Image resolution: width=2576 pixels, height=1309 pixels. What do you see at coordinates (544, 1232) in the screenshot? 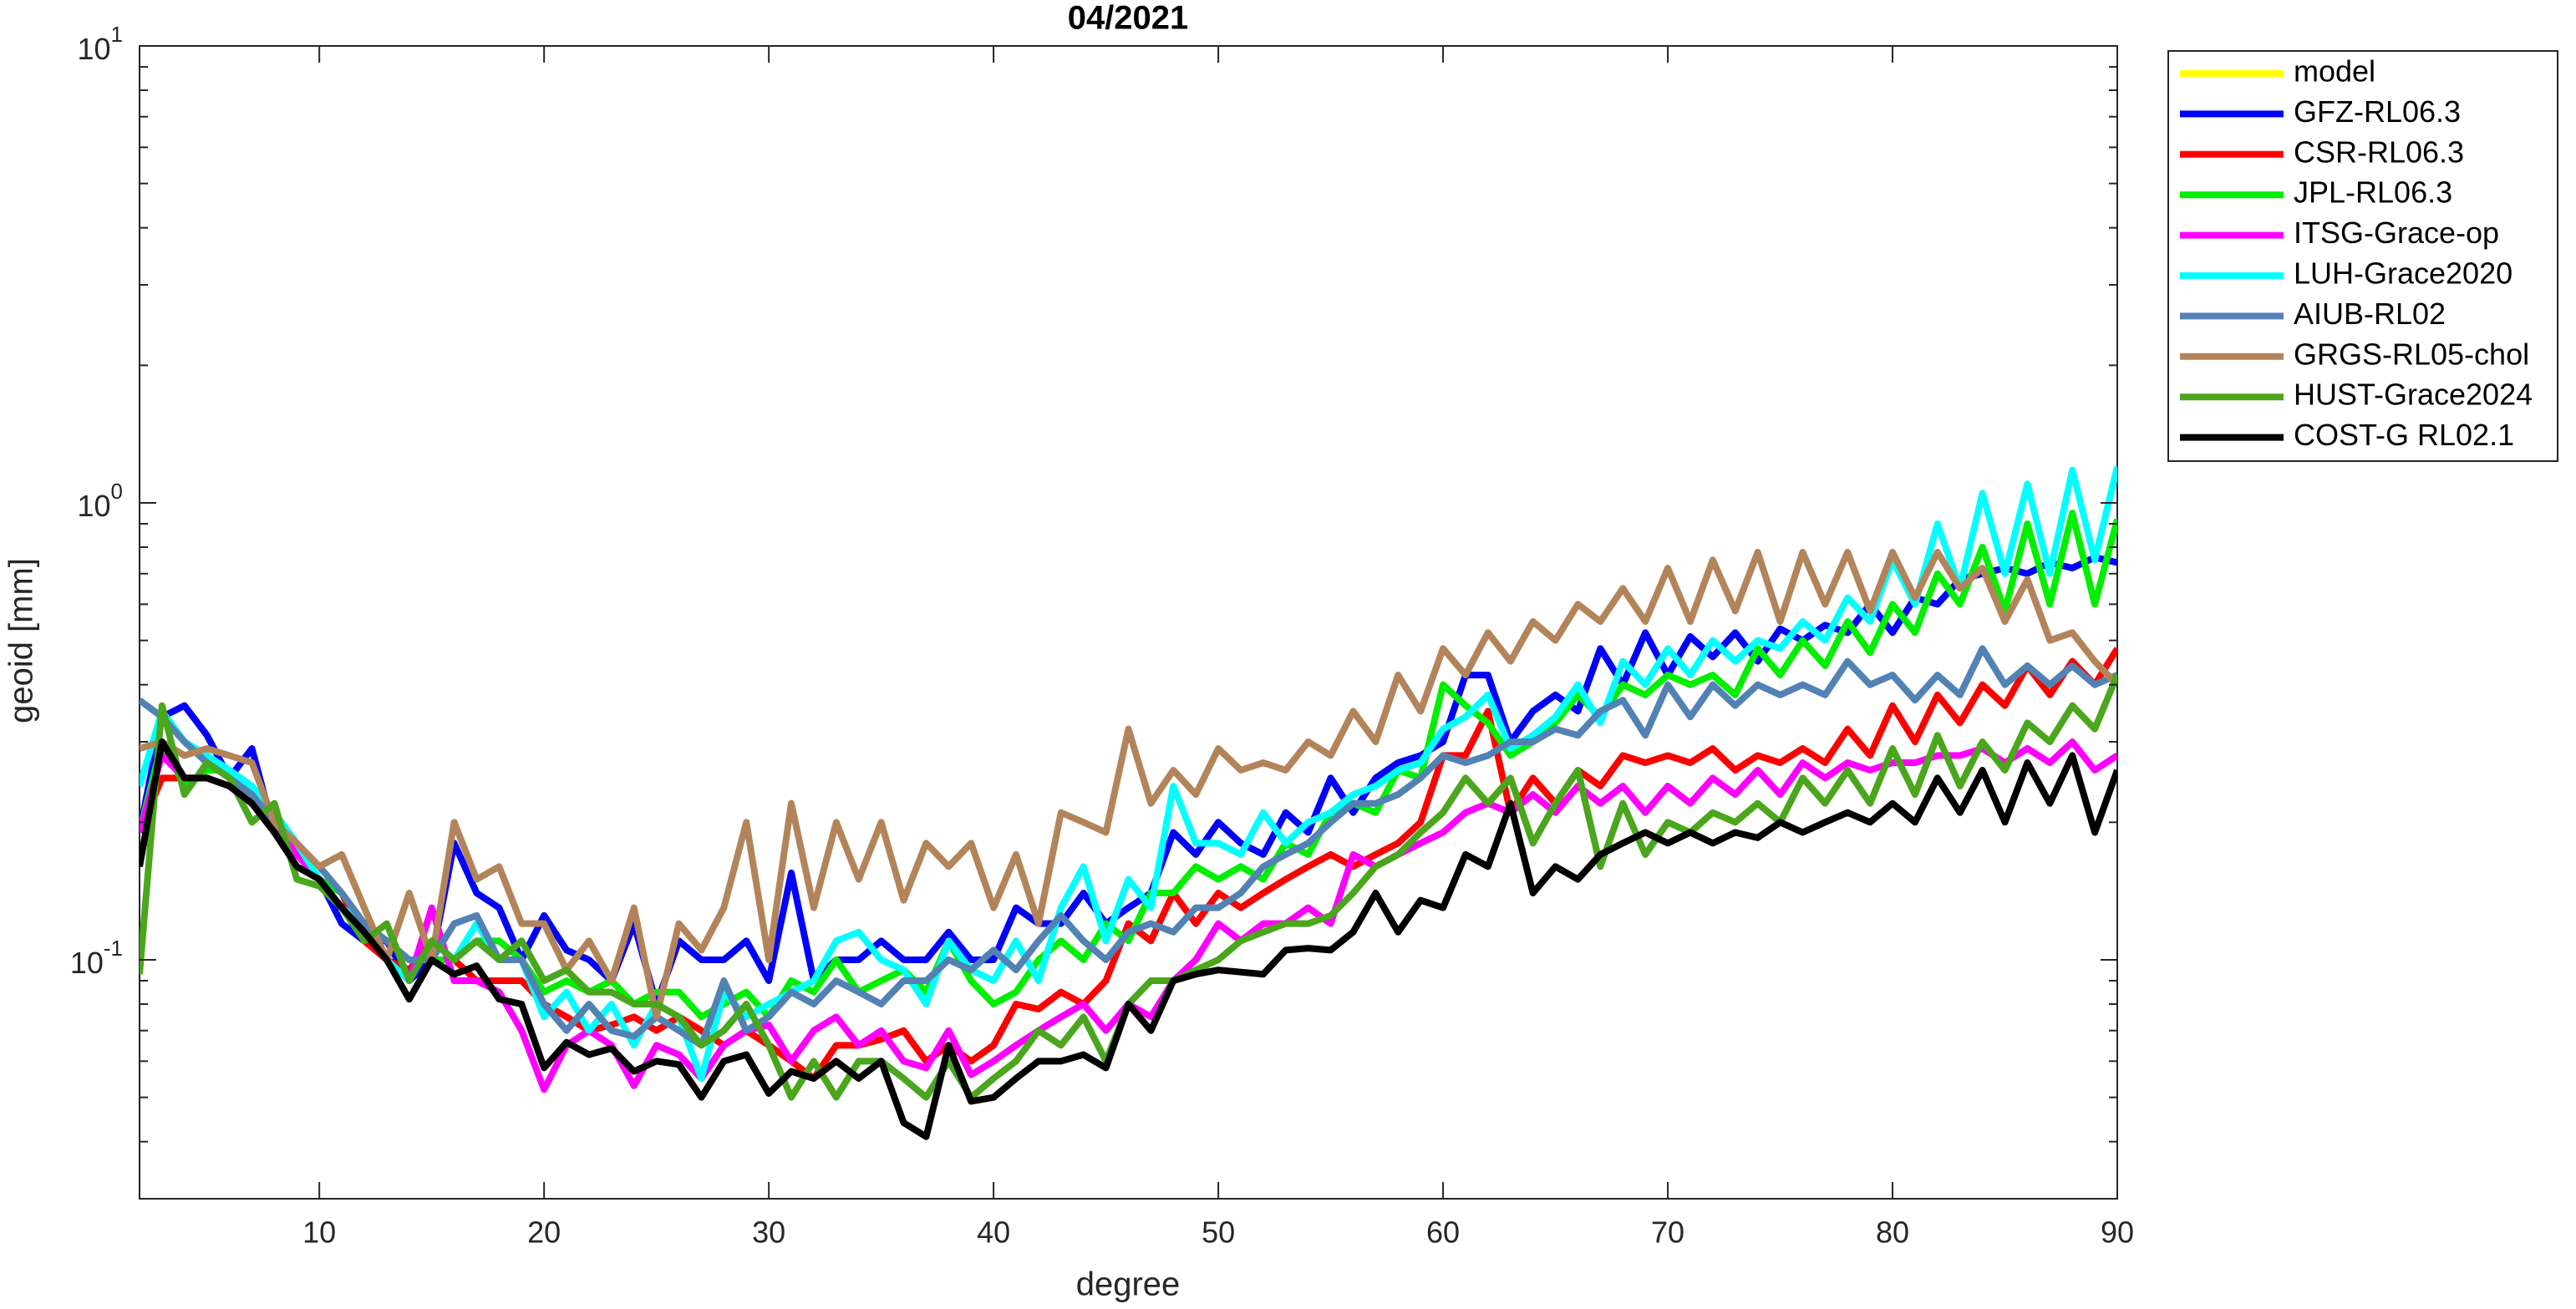
I see `x-tick-label: 20` at bounding box center [544, 1232].